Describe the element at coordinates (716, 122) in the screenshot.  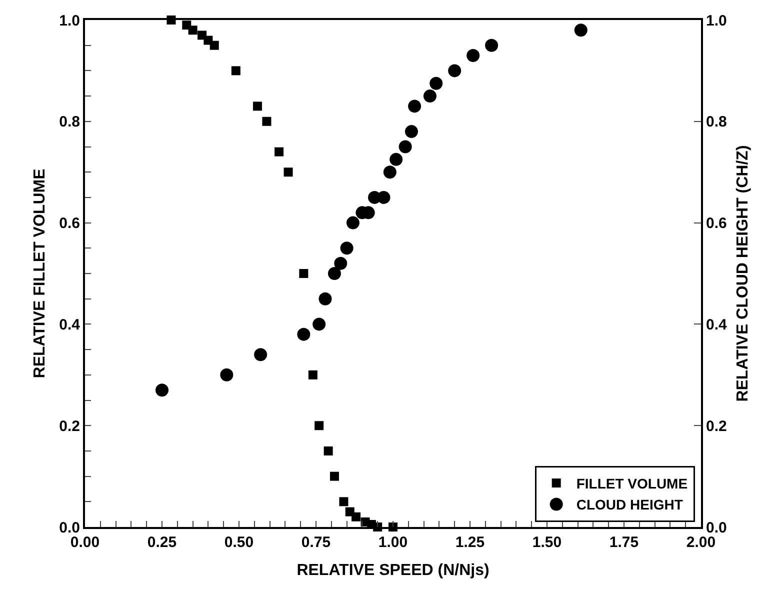
I see `y2-tick-label: 0.8` at that location.